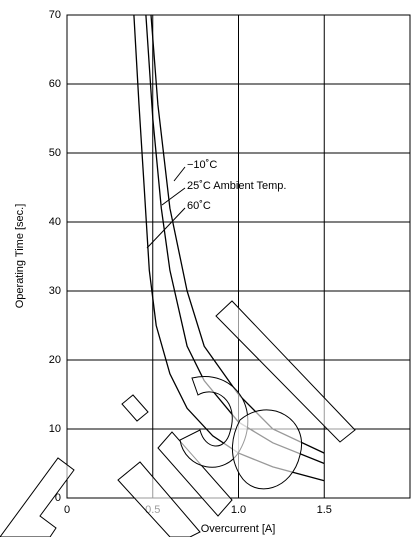  Describe the element at coordinates (55, 15) in the screenshot. I see `y-tick-label: 70` at that location.